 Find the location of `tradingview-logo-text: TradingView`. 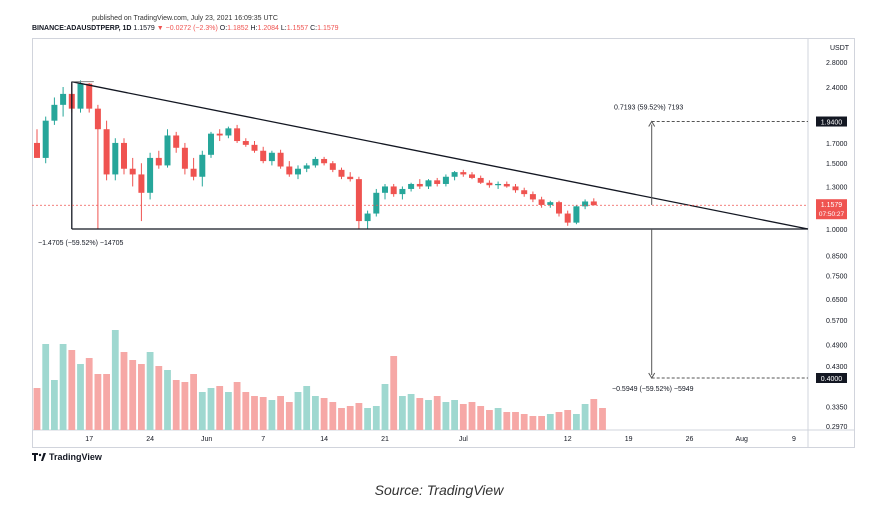

tradingview-logo-text: TradingView is located at coordinates (75, 457).